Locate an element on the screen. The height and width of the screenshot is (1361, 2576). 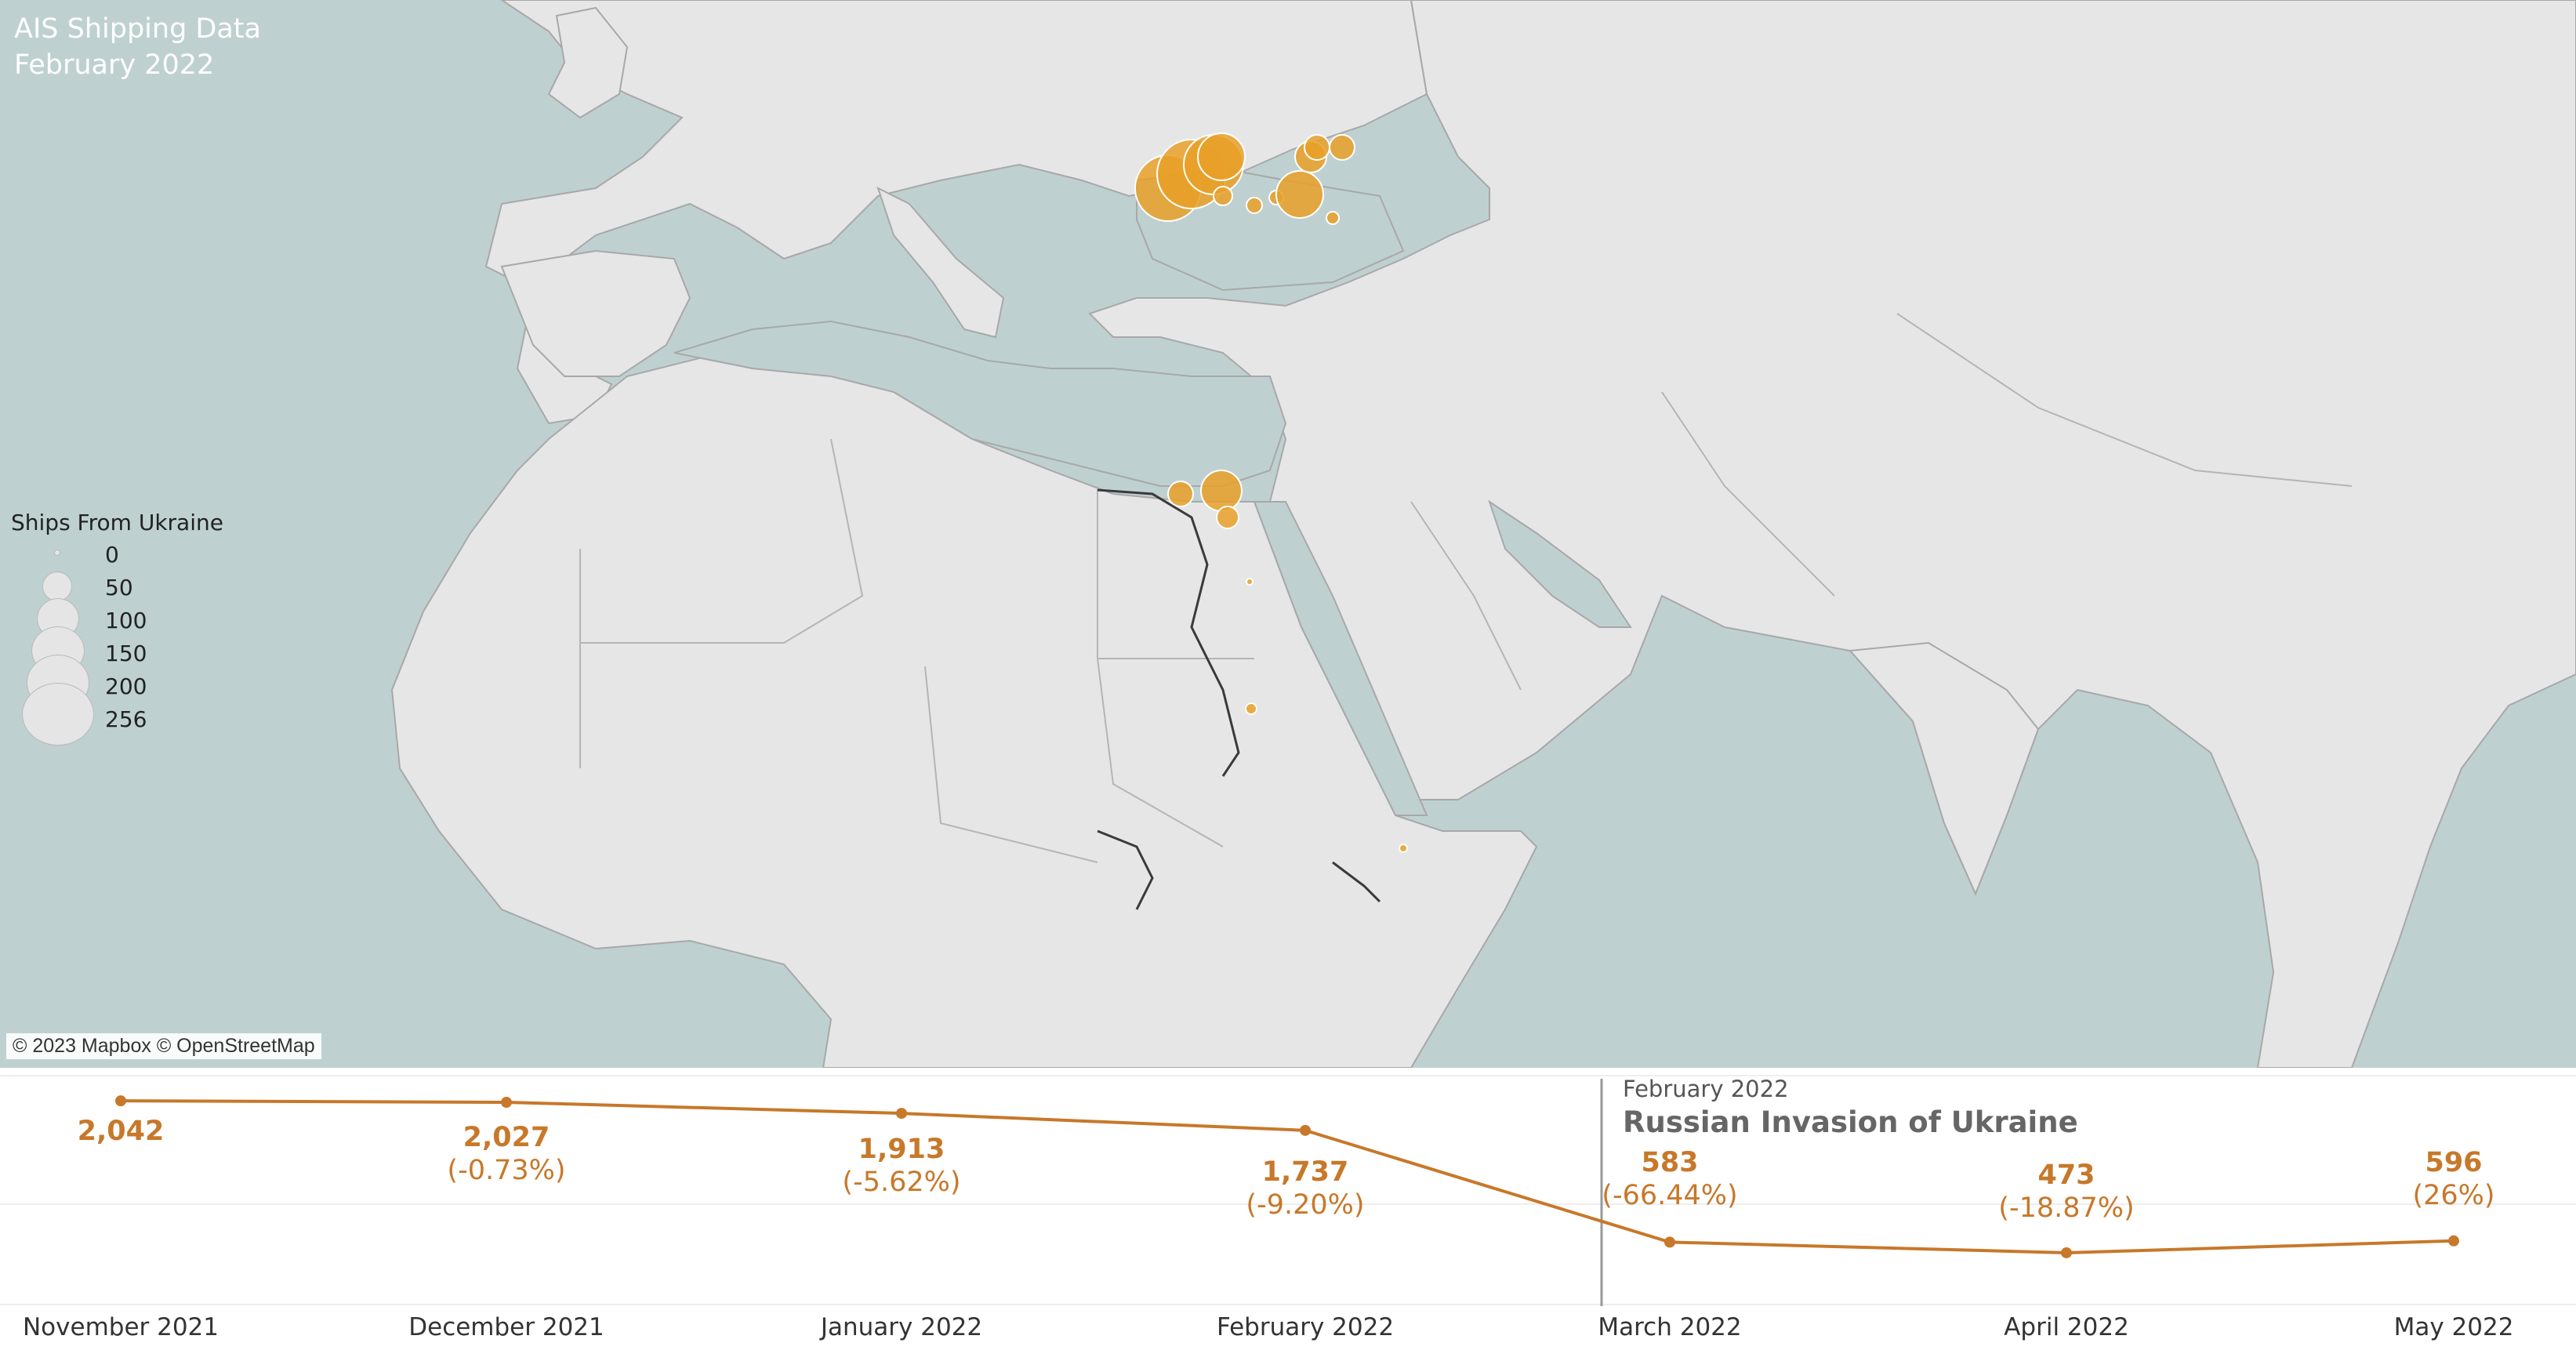
data-label-change: (-9.20%) is located at coordinates (1306, 1205).